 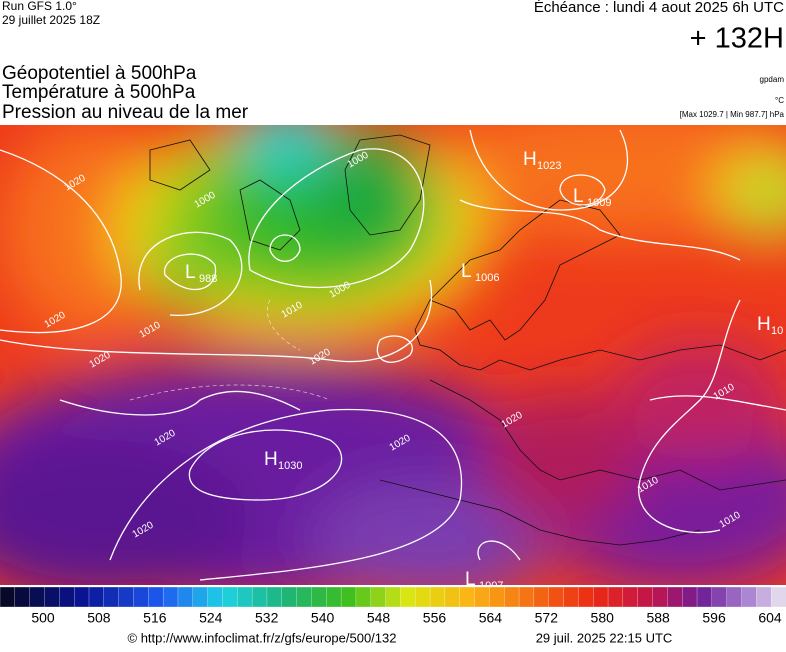 I want to click on title-temperature: Température à 500hPa, so click(x=99, y=92).